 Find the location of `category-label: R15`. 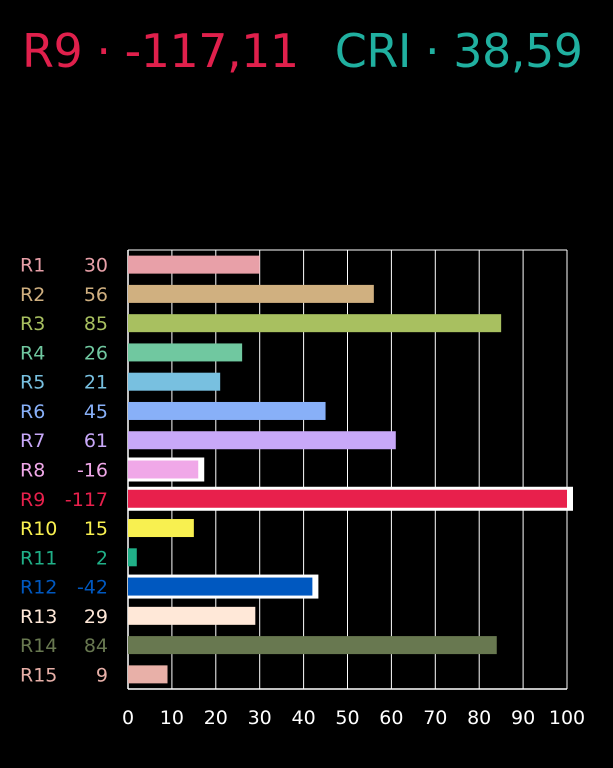

category-label: R15 is located at coordinates (38, 675).